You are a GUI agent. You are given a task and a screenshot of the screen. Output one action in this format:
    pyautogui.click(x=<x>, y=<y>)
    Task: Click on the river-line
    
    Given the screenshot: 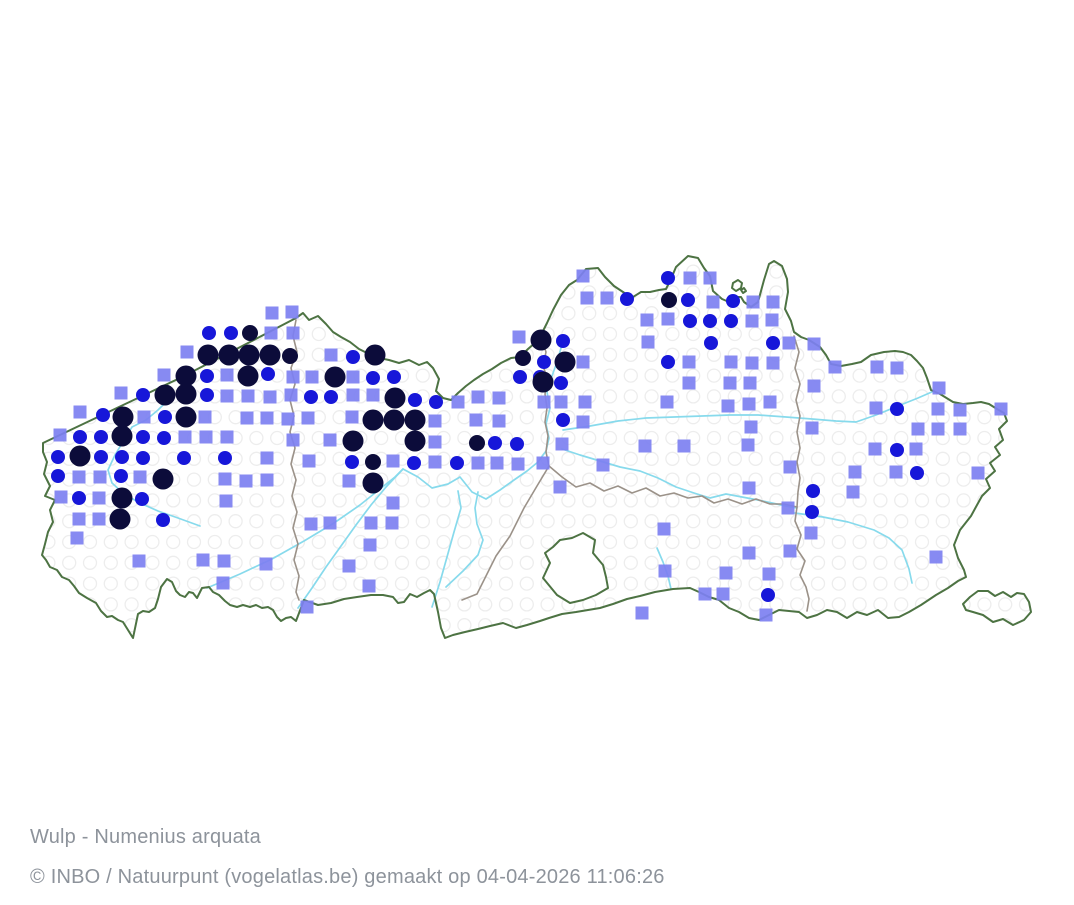 What is the action you would take?
    pyautogui.click(x=482, y=423)
    